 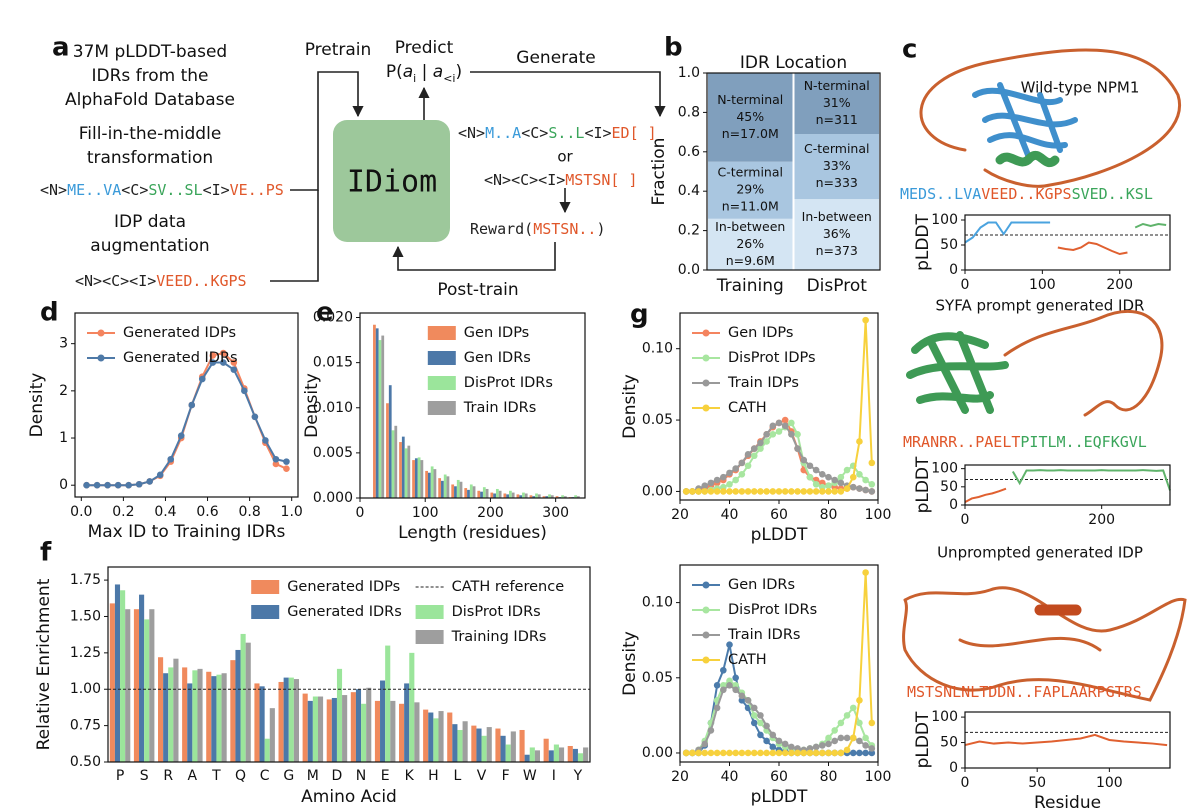 What do you see at coordinates (750, 206) in the screenshot?
I see `count-label: n=11.0M` at bounding box center [750, 206].